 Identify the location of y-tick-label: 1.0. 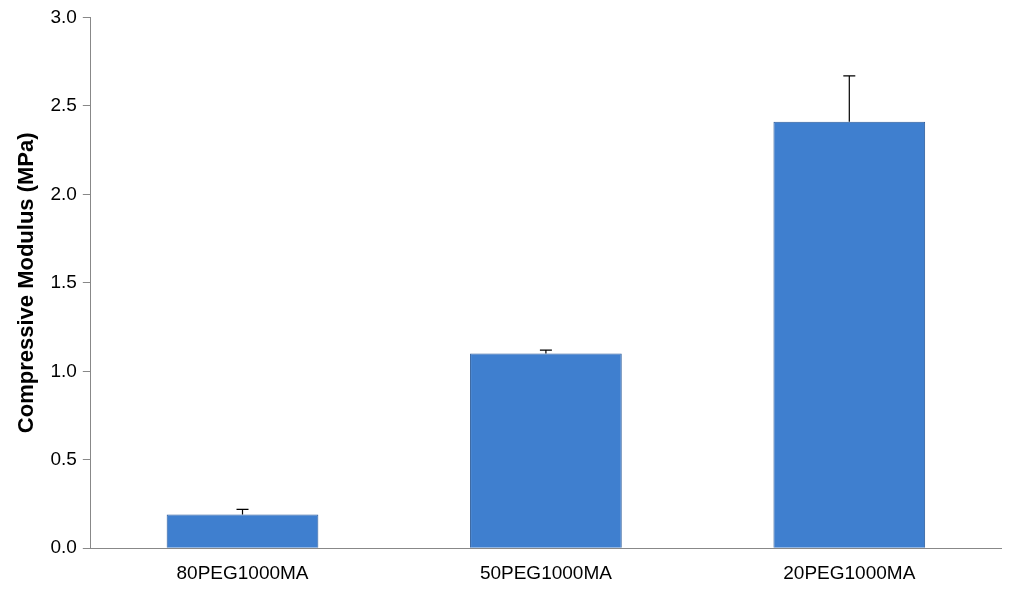
(63, 370).